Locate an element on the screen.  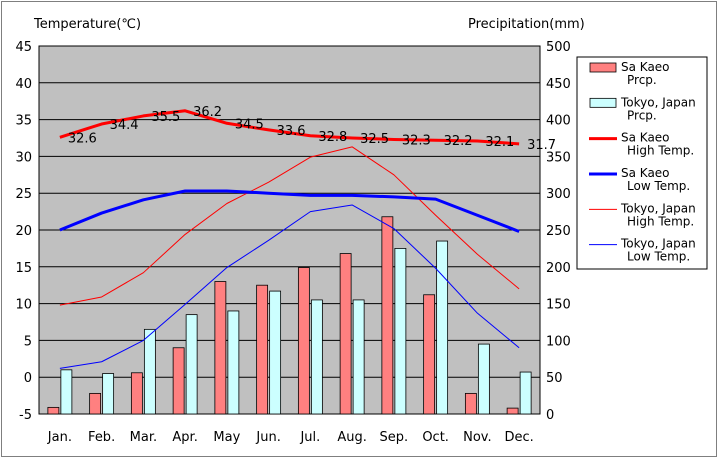
x-tick-label: Jun. is located at coordinates (267, 437).